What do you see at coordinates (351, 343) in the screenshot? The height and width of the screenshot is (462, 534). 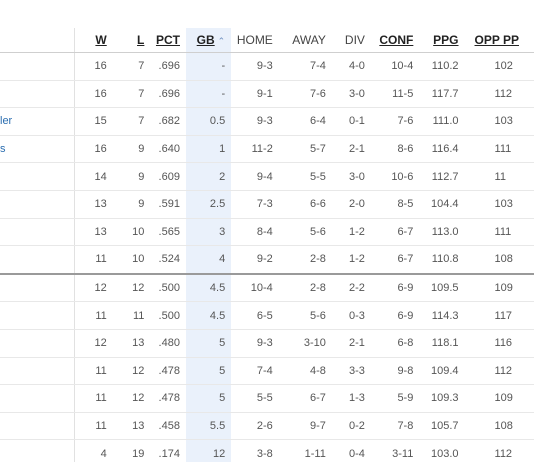 I see `cell-div: 2-1` at bounding box center [351, 343].